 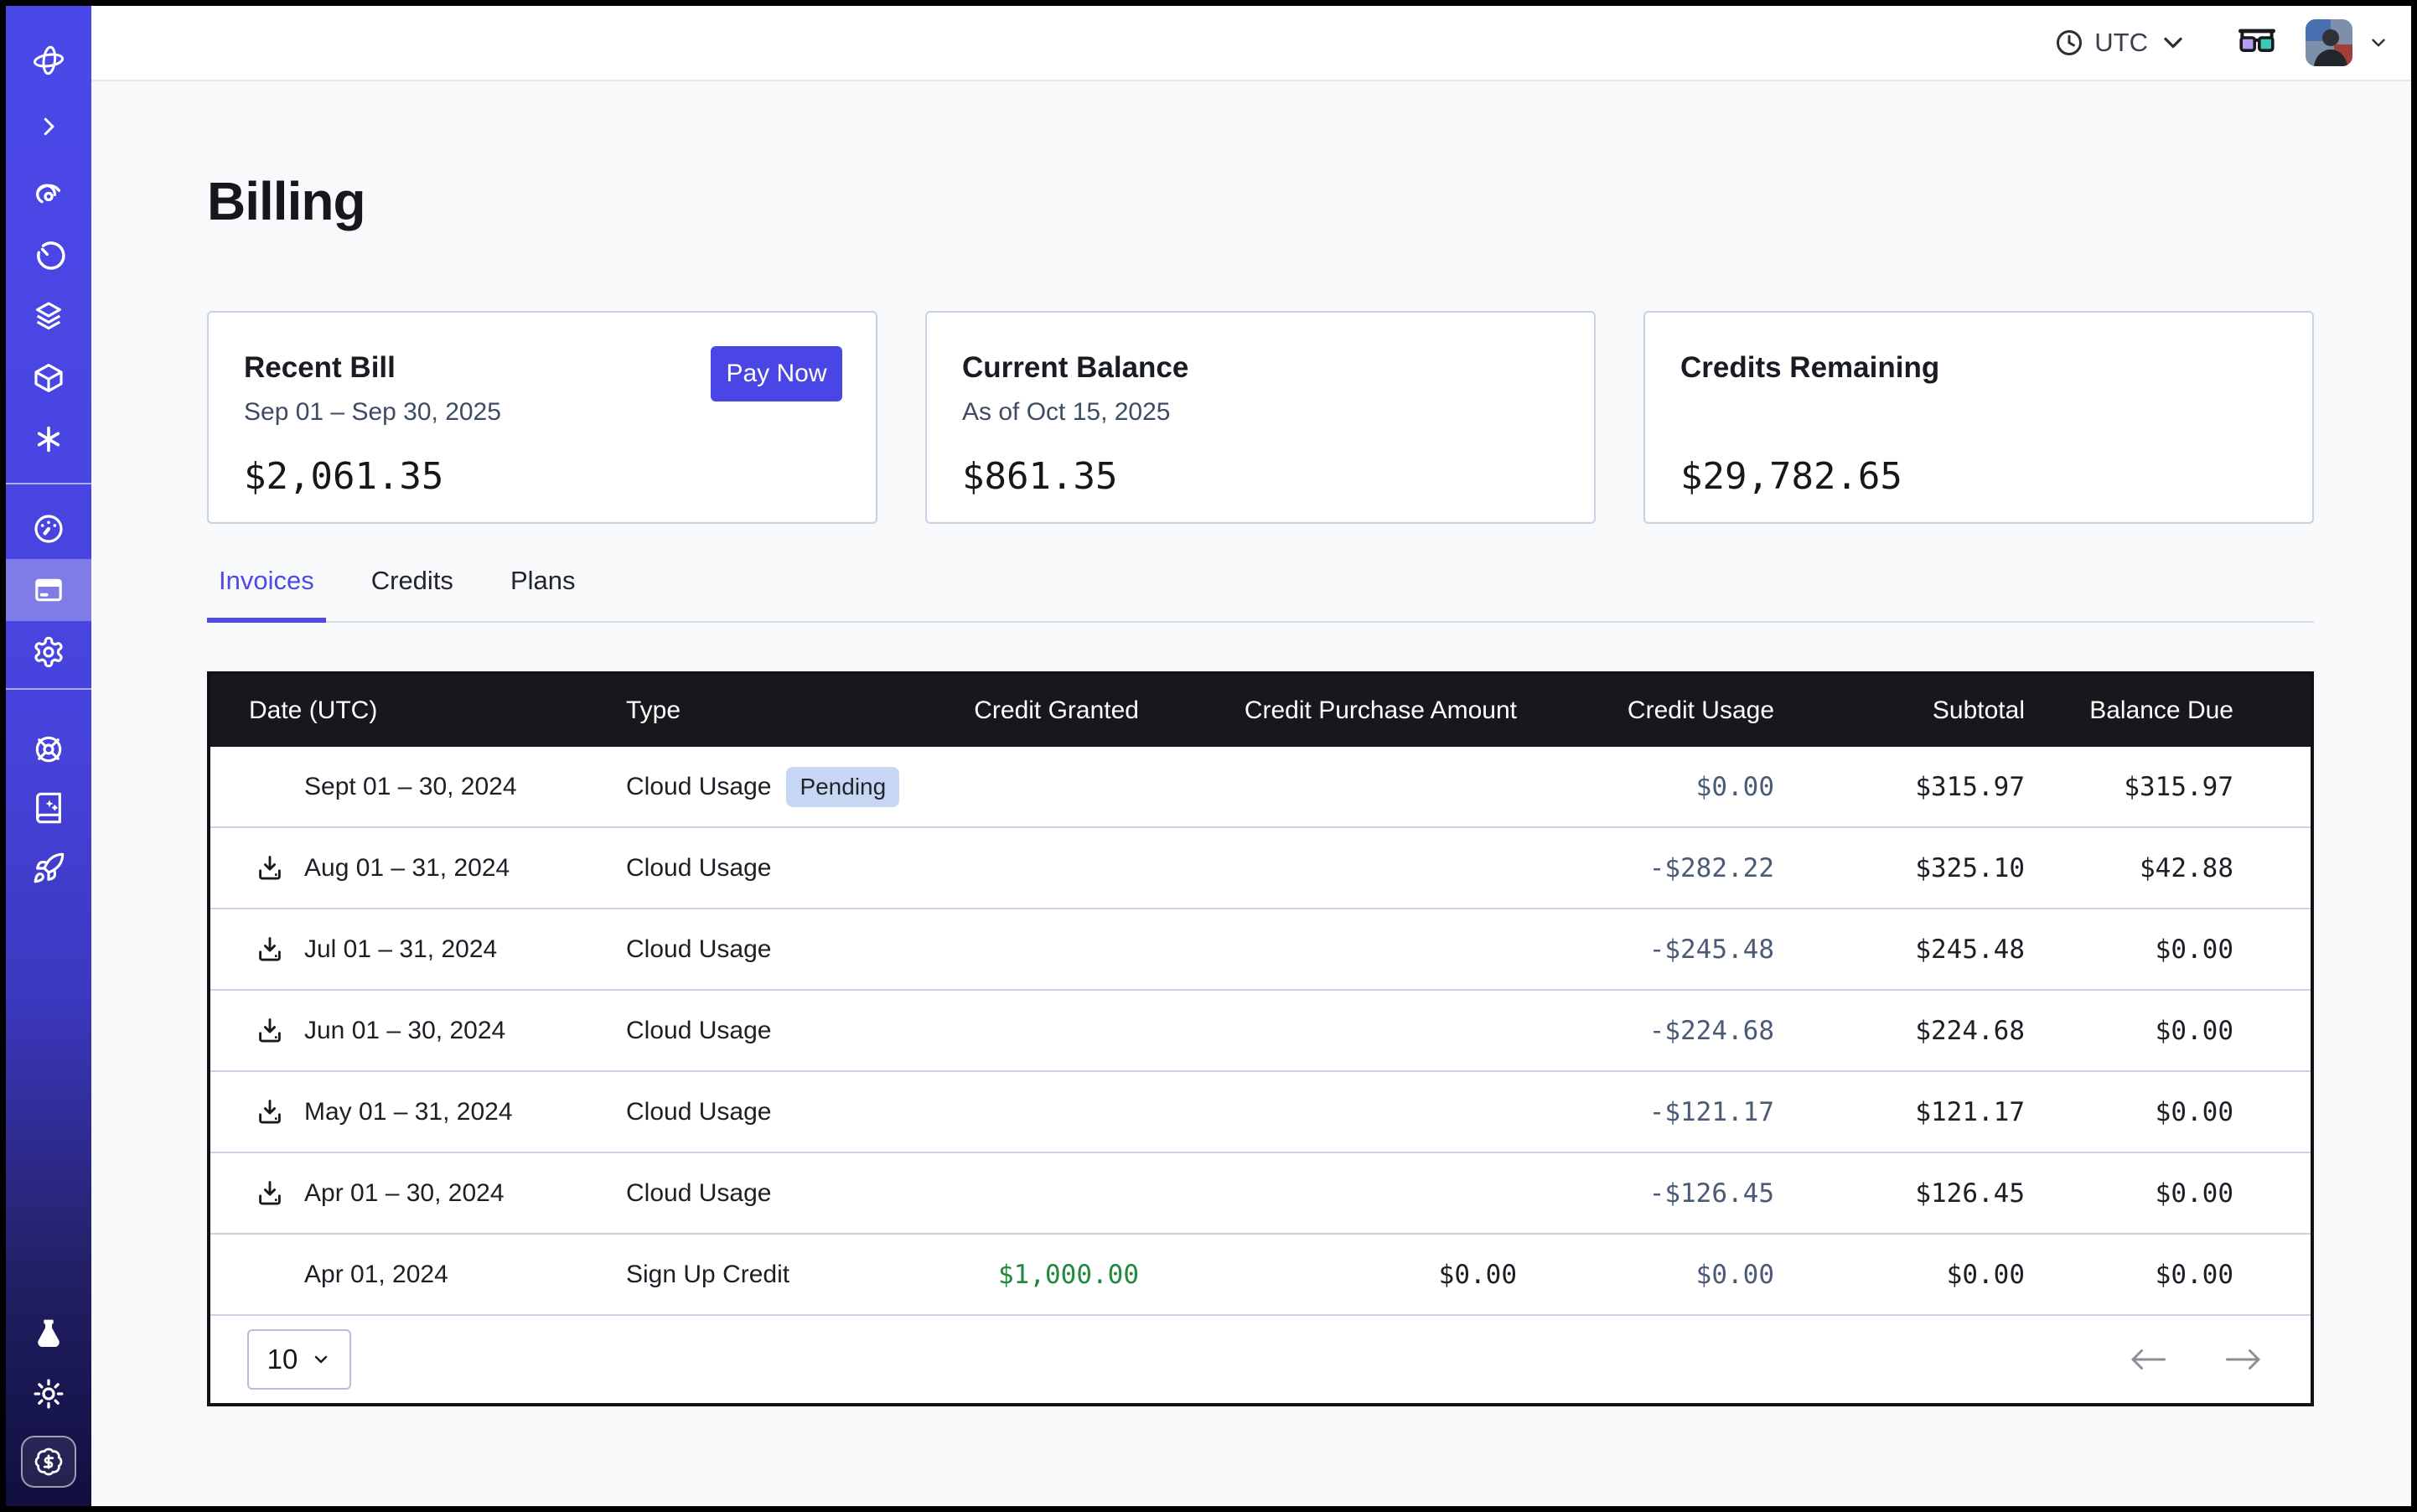 I want to click on tab-invoices: Invoices, so click(x=266, y=594).